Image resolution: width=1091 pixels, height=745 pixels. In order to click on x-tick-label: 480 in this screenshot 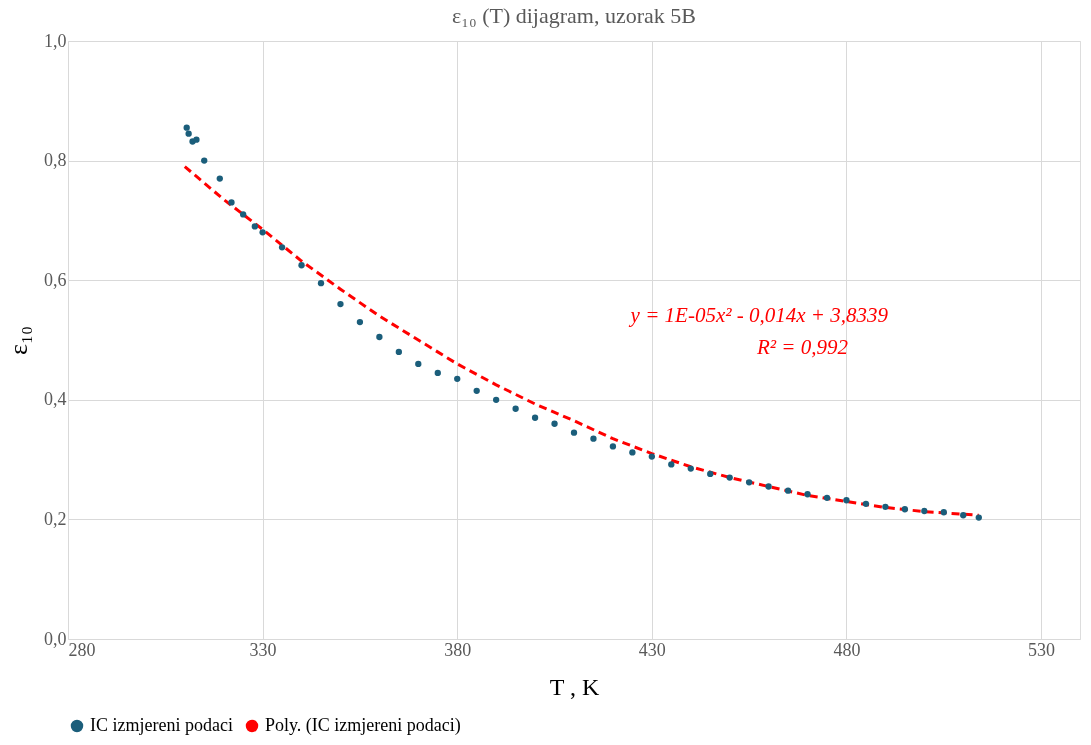, I will do `click(847, 649)`.